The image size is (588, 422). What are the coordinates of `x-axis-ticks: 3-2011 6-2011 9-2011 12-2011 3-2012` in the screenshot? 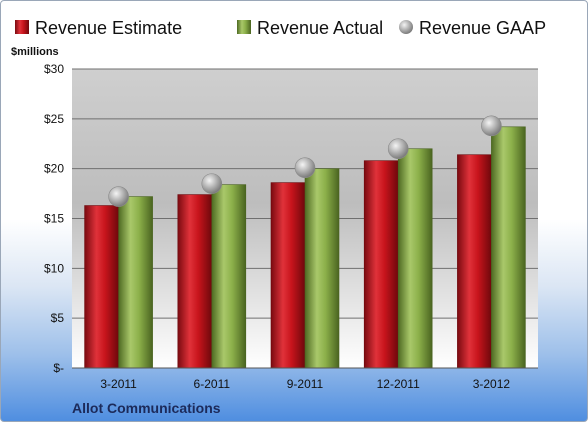 It's located at (305, 384).